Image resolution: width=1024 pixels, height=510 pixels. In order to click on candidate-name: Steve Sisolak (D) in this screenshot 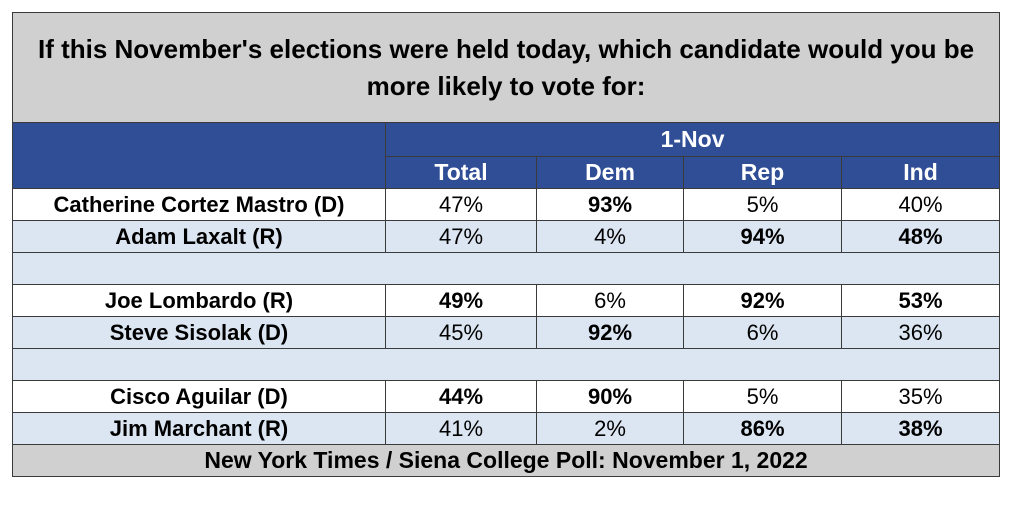, I will do `click(199, 332)`.